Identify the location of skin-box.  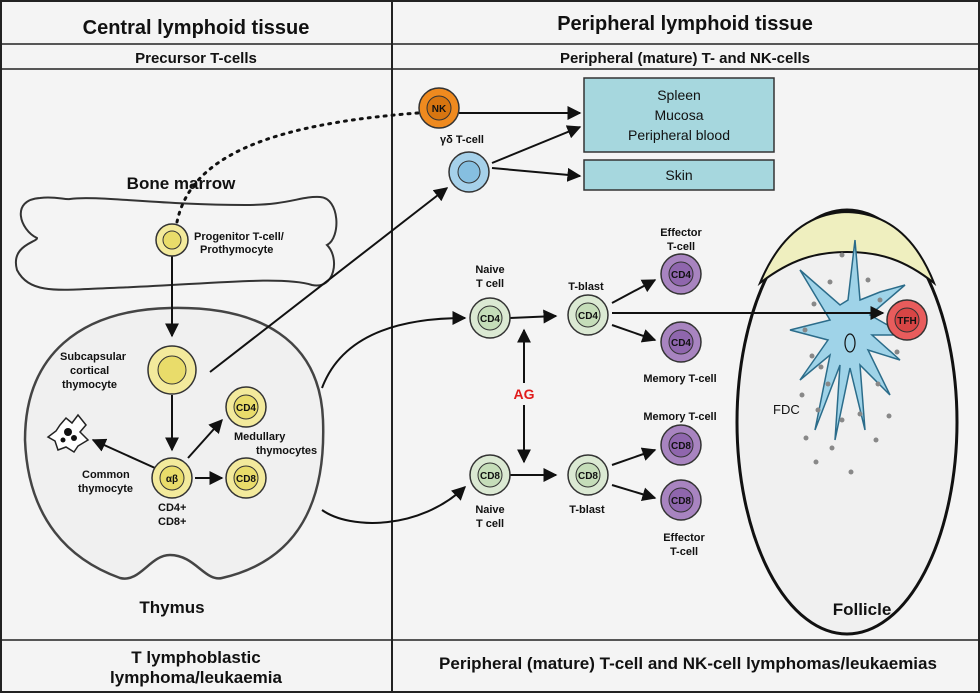
(679, 175).